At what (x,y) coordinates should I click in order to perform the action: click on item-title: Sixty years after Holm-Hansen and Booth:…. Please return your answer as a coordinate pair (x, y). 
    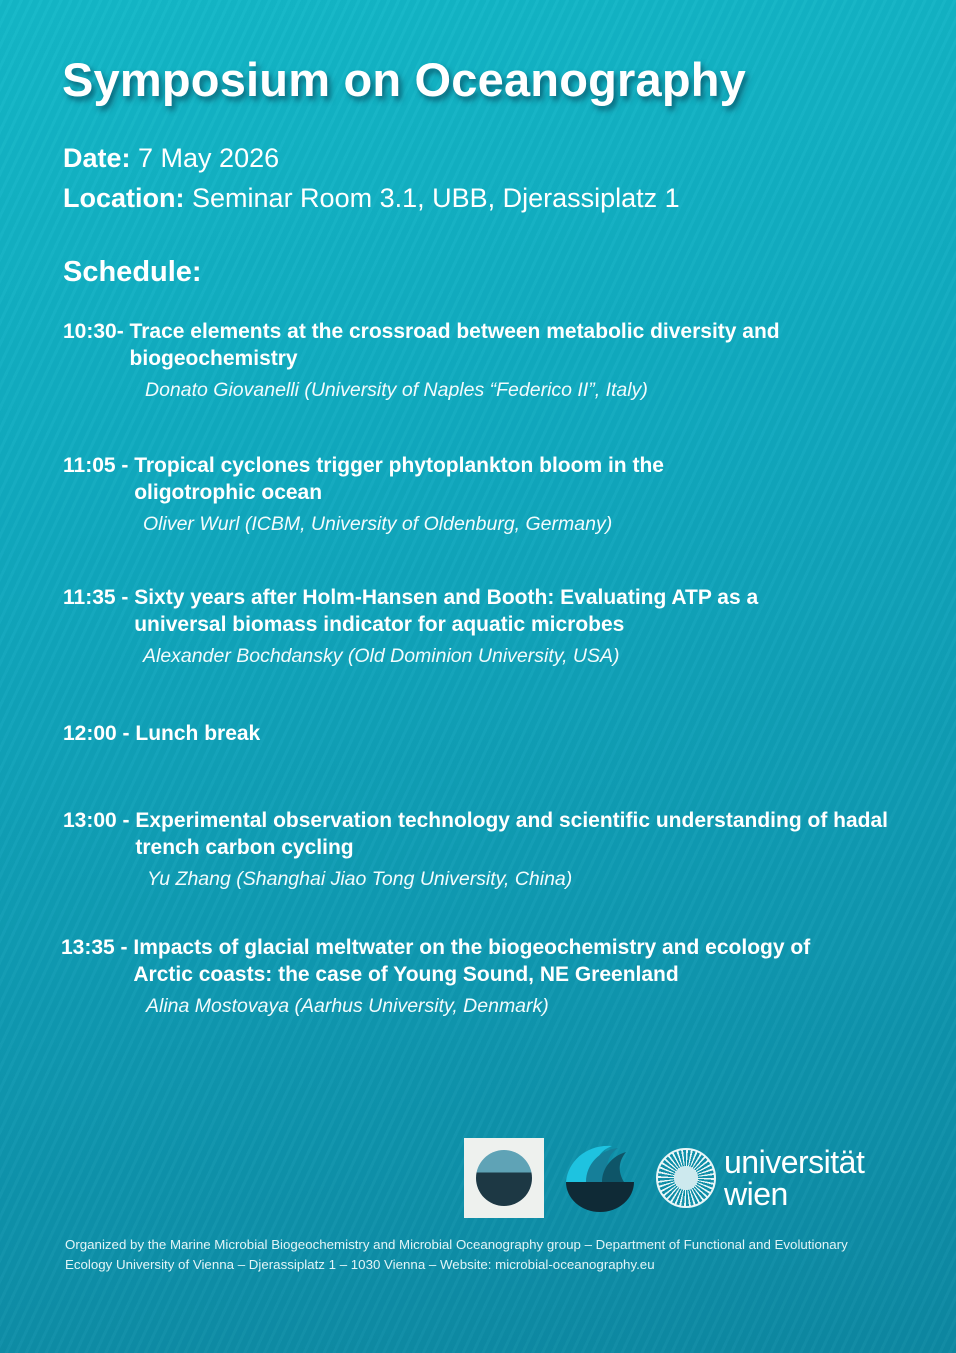
    Looking at the image, I should click on (446, 611).